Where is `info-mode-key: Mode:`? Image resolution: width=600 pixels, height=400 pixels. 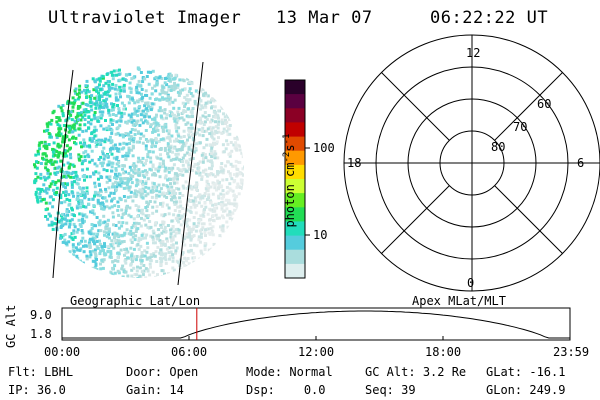
info-mode-key: Mode: is located at coordinates (264, 372).